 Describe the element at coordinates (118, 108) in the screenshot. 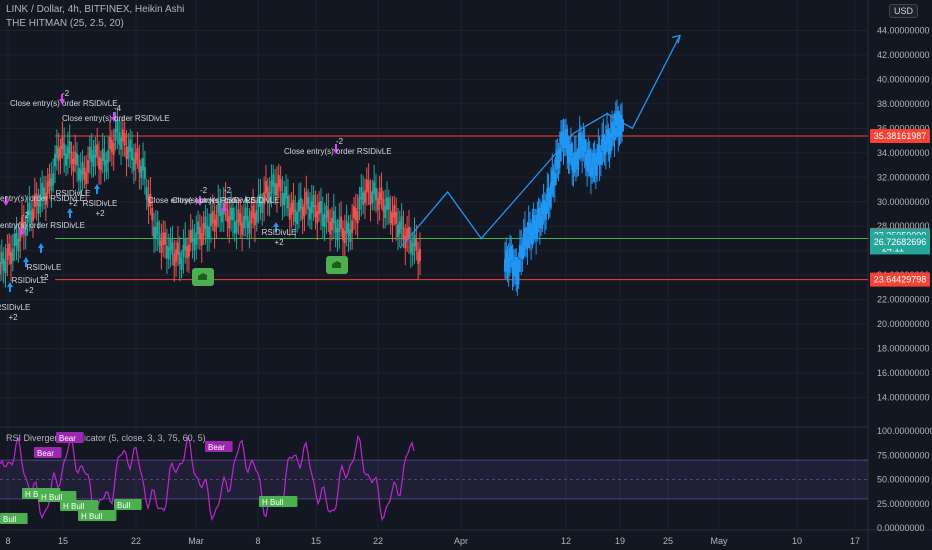

I see `exit-signal-qty: -4` at that location.